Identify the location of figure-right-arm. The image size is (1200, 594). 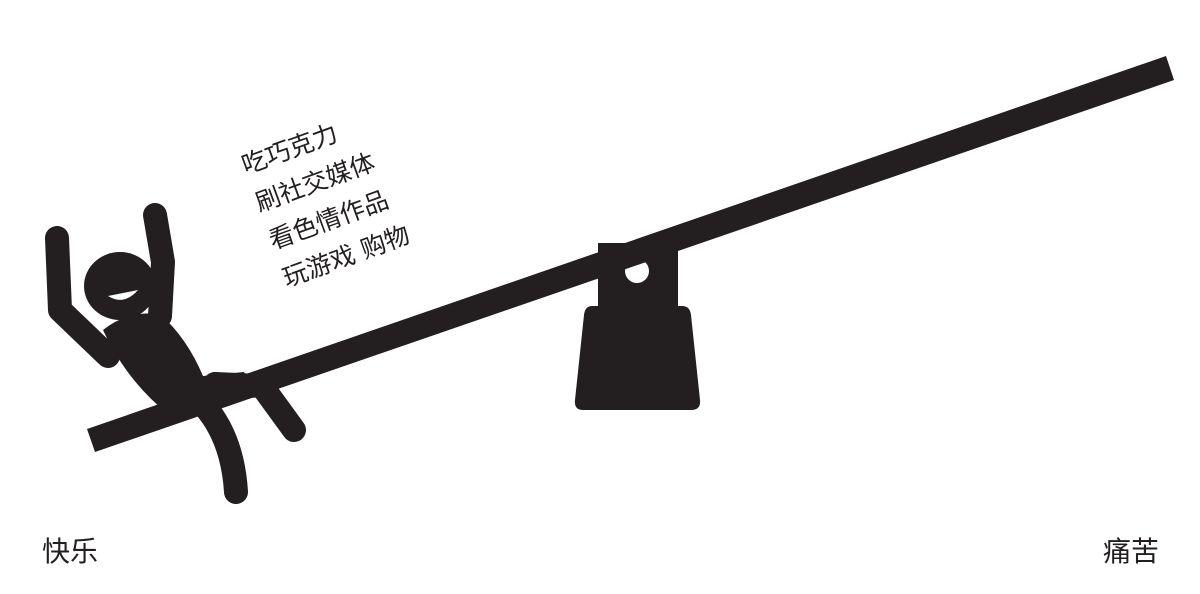
(159, 265).